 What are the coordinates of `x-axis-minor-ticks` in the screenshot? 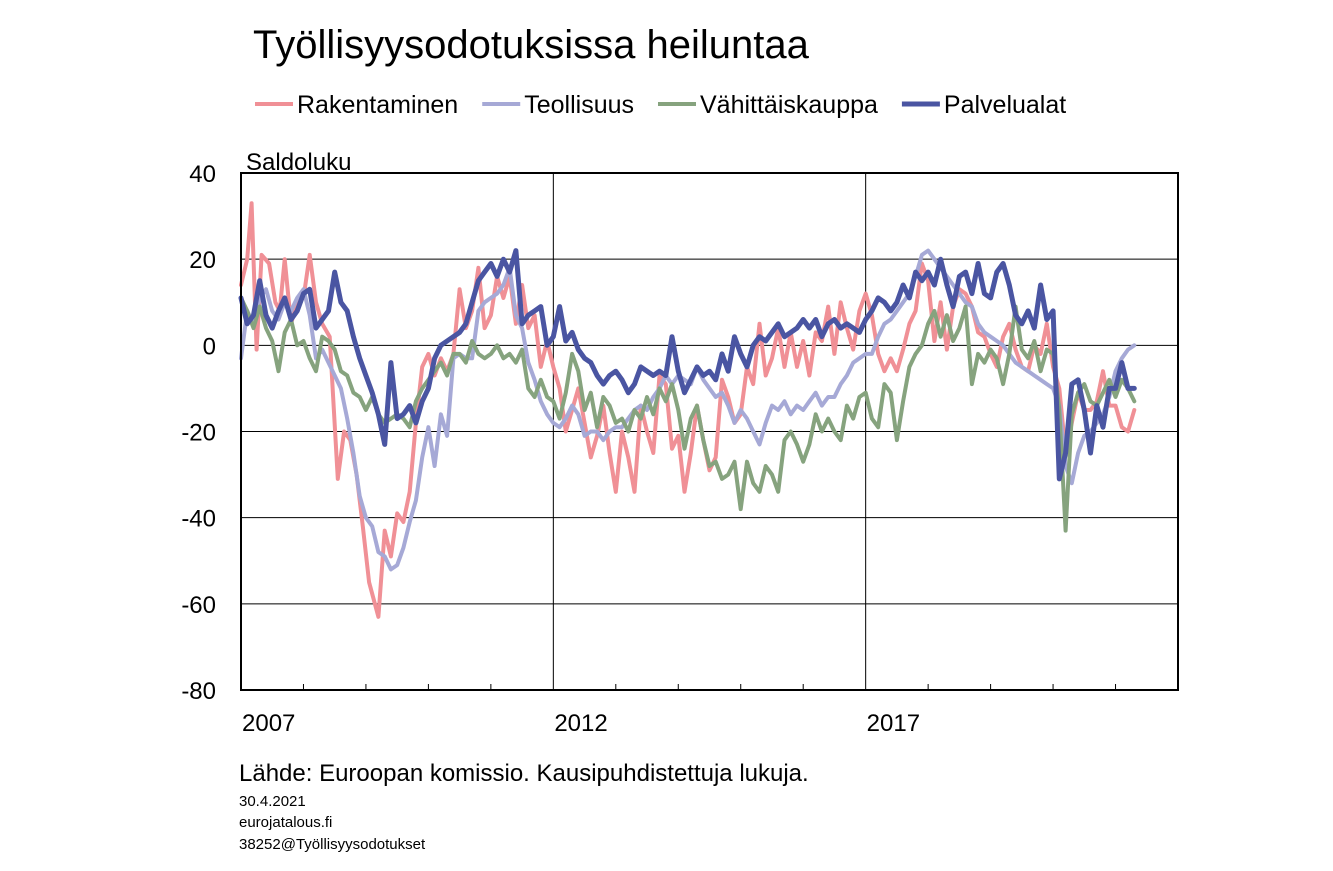 It's located at (709, 687).